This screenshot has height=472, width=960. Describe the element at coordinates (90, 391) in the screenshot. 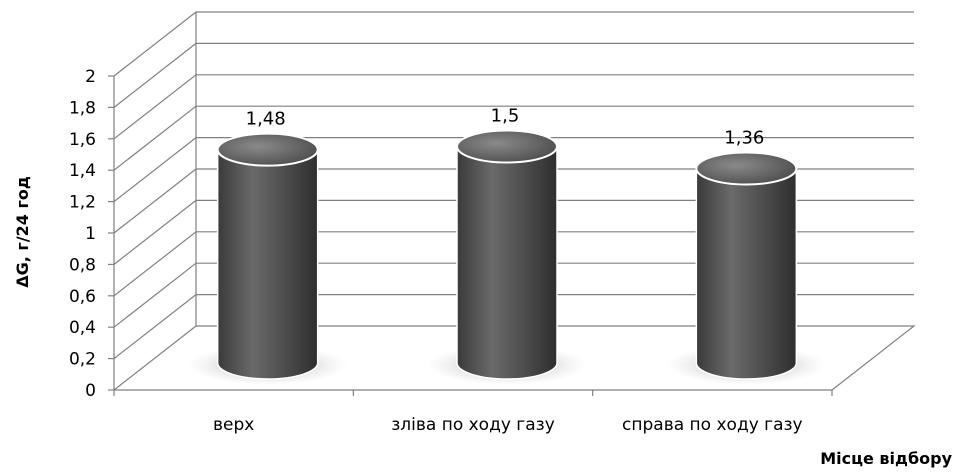

I see `y-tick-label: 0` at that location.